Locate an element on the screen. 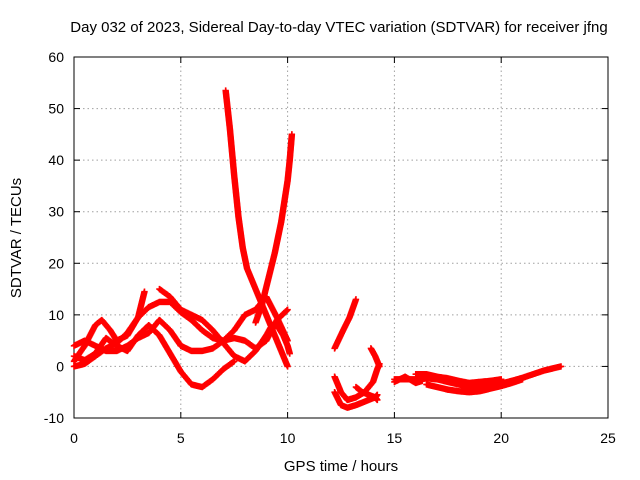 This screenshot has width=640, height=480. y-axis-tick-labels: -10 0 10 20 30 40 50 60 is located at coordinates (54, 237).